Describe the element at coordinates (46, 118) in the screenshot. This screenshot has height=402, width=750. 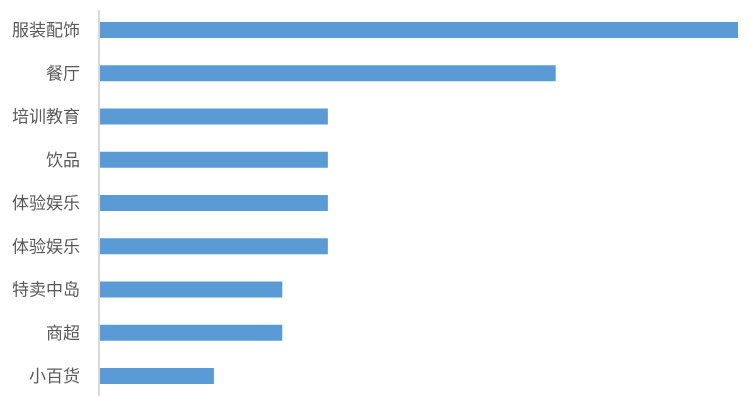
I see `category-label: 培训教育` at that location.